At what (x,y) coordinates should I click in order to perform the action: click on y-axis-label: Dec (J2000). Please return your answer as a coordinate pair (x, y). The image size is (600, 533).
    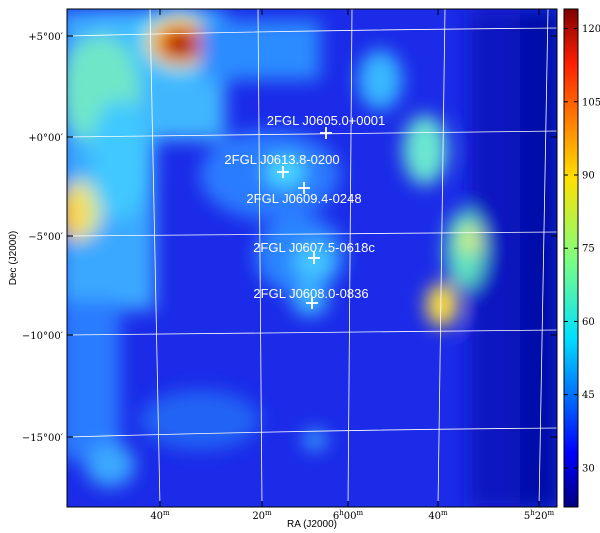
    Looking at the image, I should click on (13, 258).